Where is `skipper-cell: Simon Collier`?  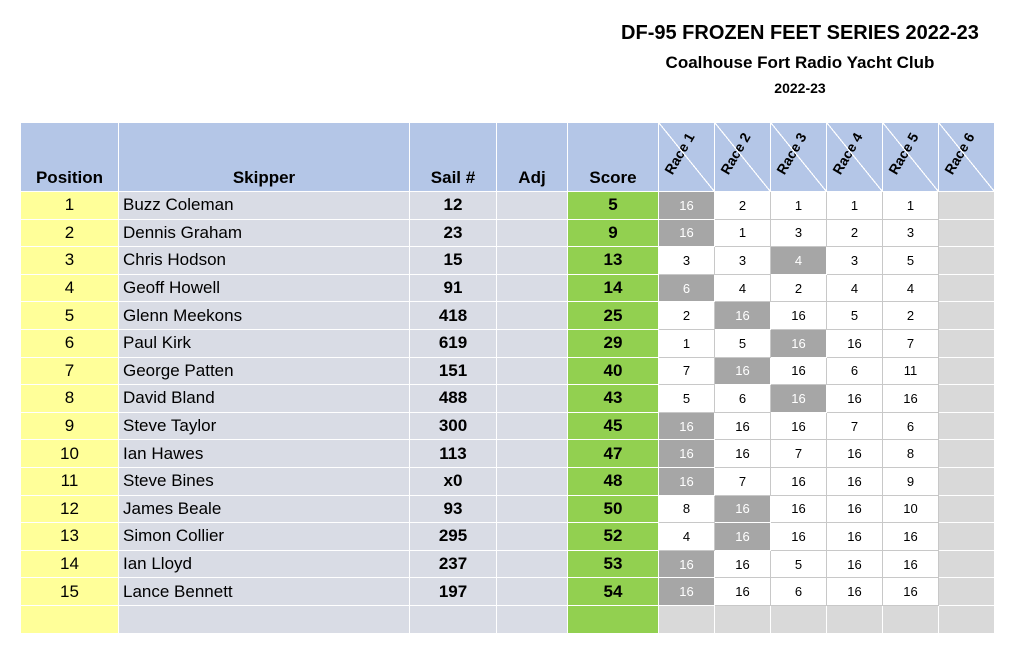 skipper-cell: Simon Collier is located at coordinates (264, 536).